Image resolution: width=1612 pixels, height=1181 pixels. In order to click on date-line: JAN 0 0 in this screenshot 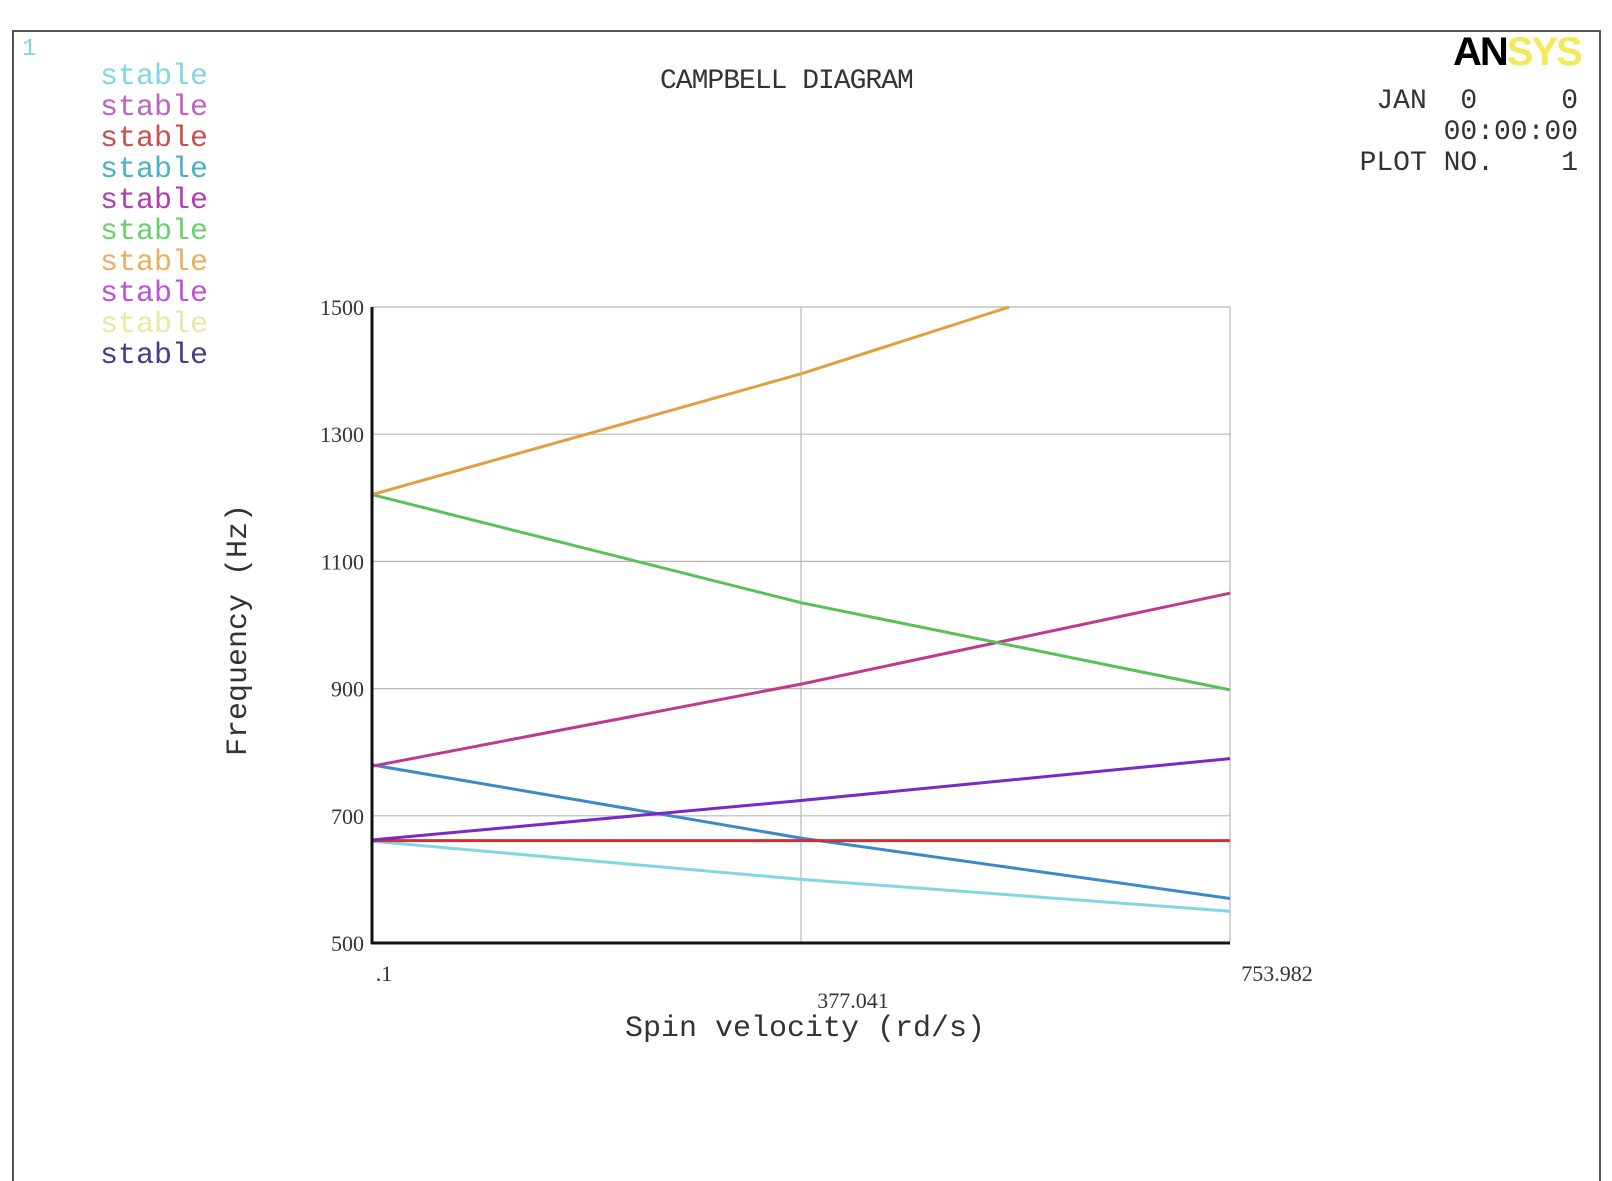, I will do `click(1477, 101)`.